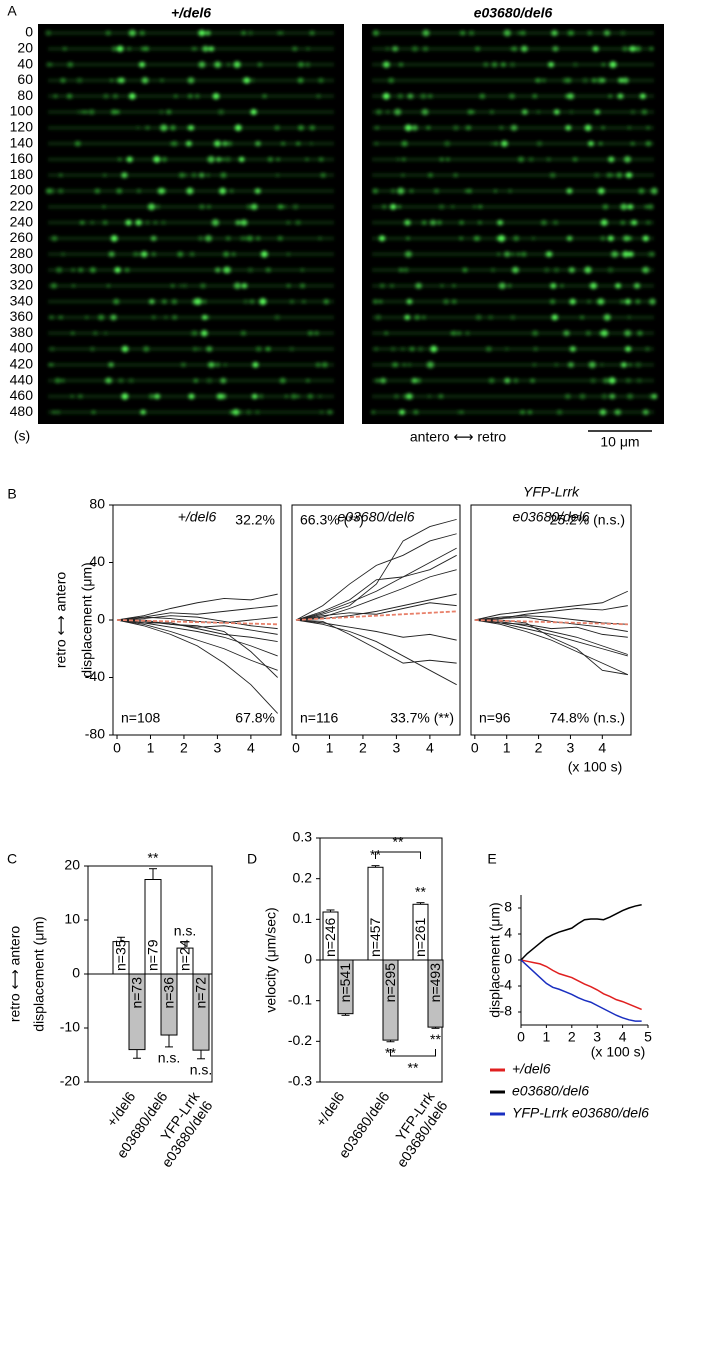 The width and height of the screenshot is (724, 1356). I want to click on x-tick-label: 1, so click(151, 748).